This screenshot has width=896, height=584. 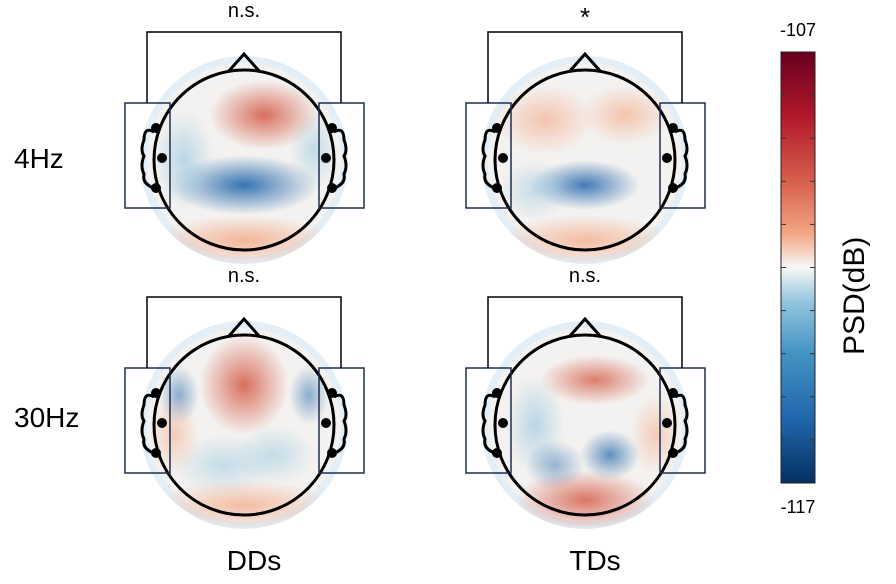 I want to click on topoplot-30hz-dds, so click(x=244, y=412).